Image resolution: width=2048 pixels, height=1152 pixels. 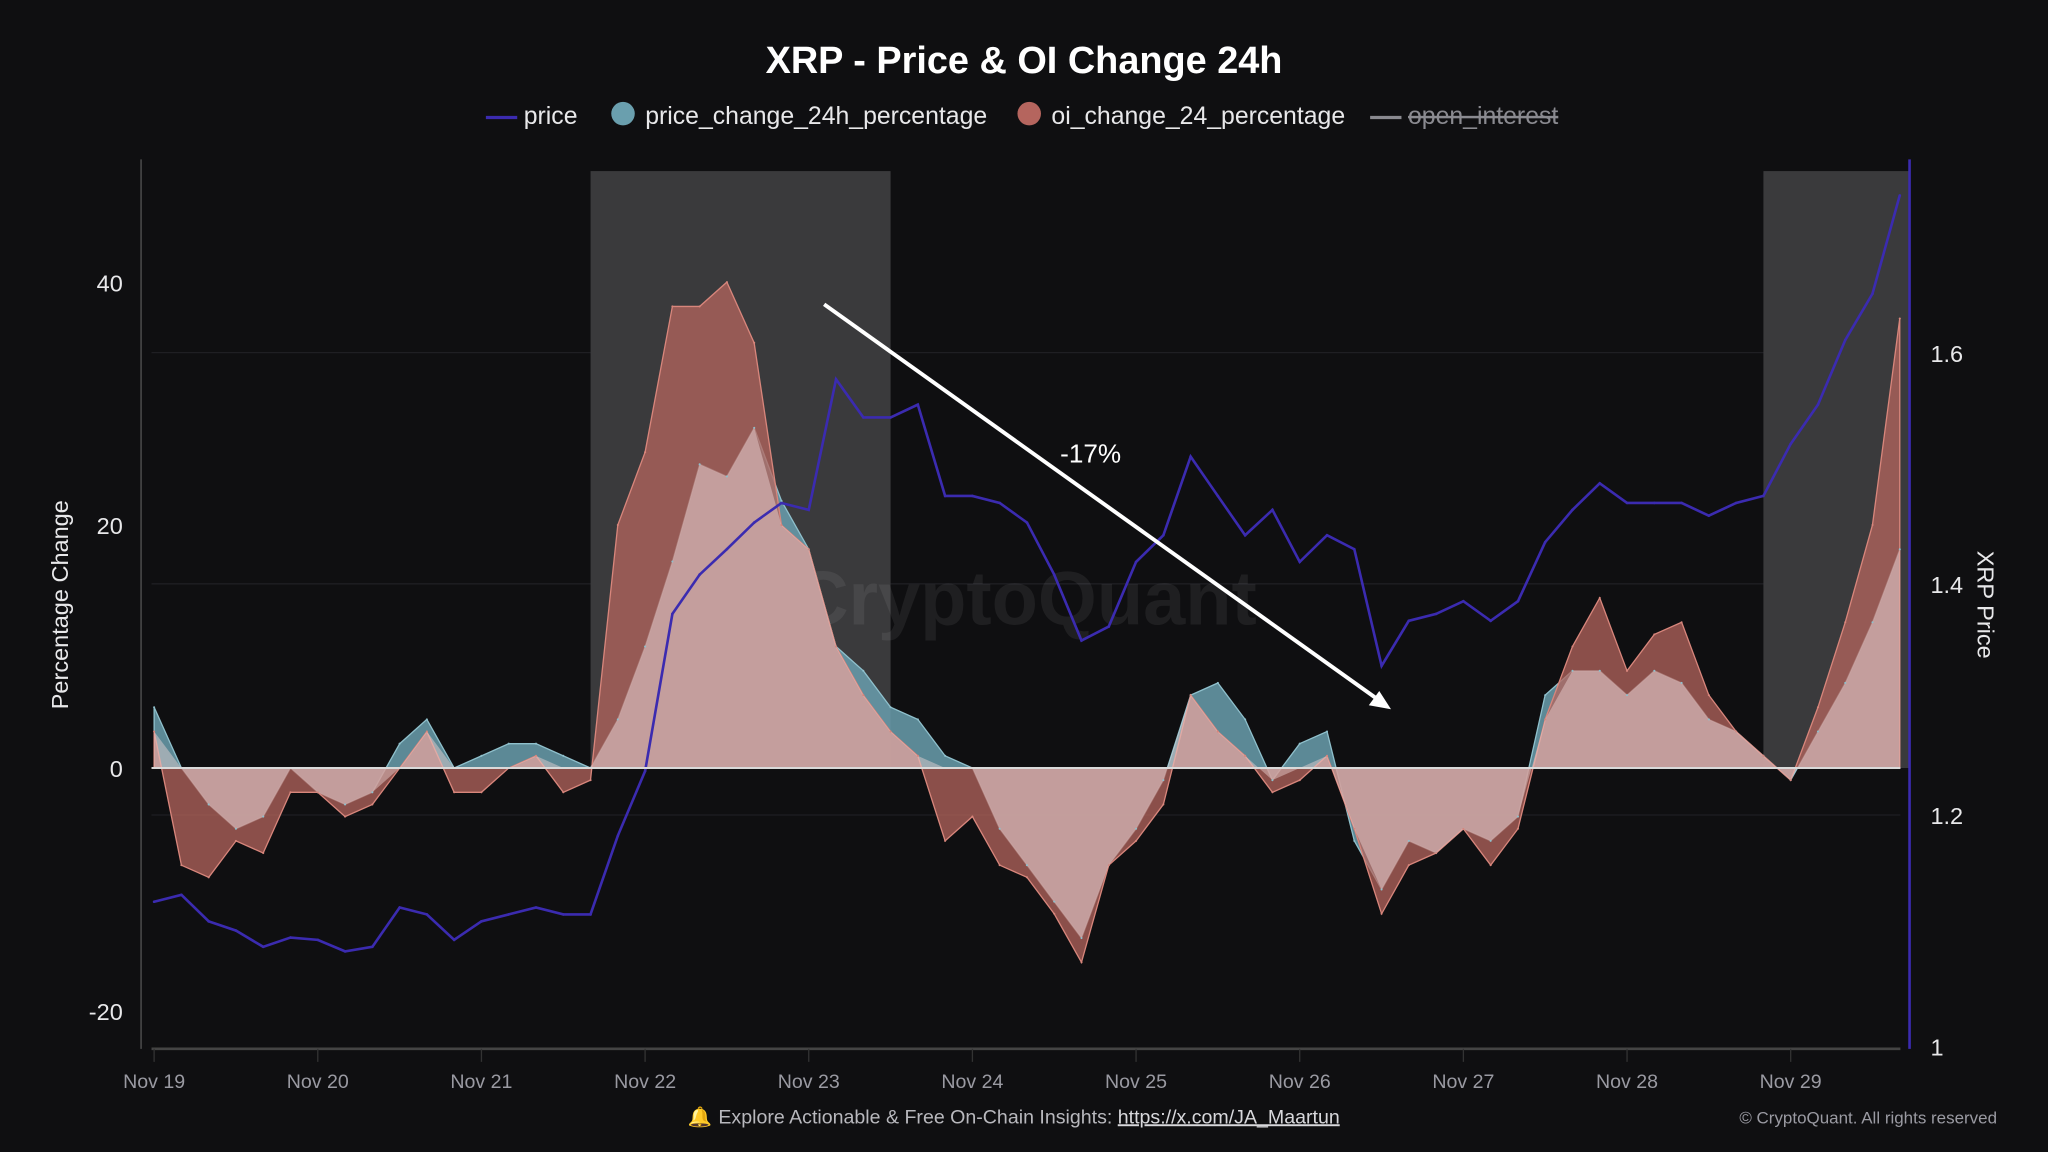 What do you see at coordinates (1946, 816) in the screenshot?
I see `y-tick-right: 1.2` at bounding box center [1946, 816].